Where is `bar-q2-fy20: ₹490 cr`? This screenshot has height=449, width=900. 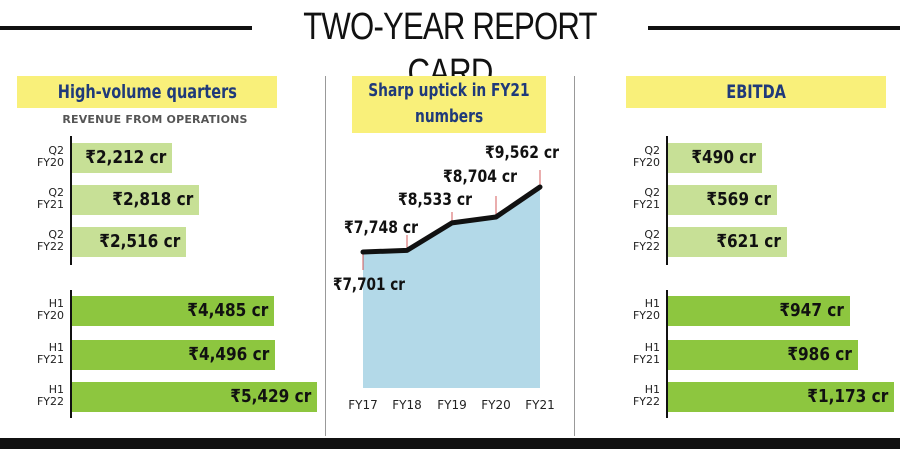
bar-q2-fy20: ₹490 cr is located at coordinates (715, 158).